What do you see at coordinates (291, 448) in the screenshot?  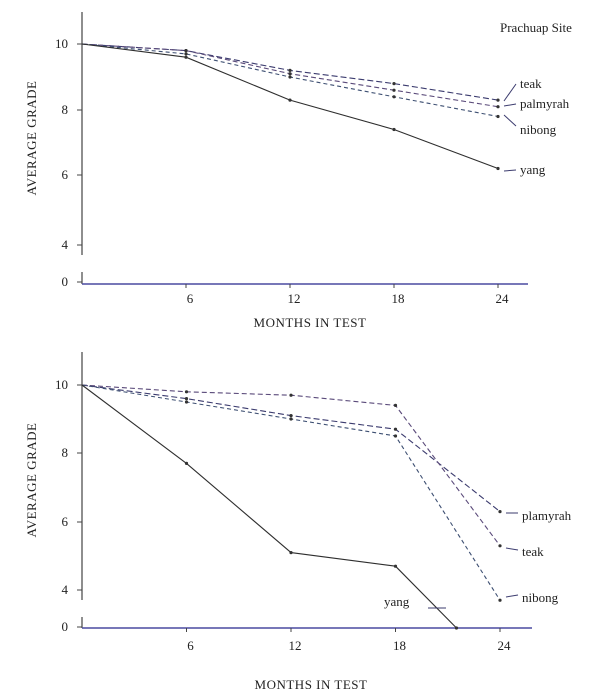 I see `series-line-plamyrah` at bounding box center [291, 448].